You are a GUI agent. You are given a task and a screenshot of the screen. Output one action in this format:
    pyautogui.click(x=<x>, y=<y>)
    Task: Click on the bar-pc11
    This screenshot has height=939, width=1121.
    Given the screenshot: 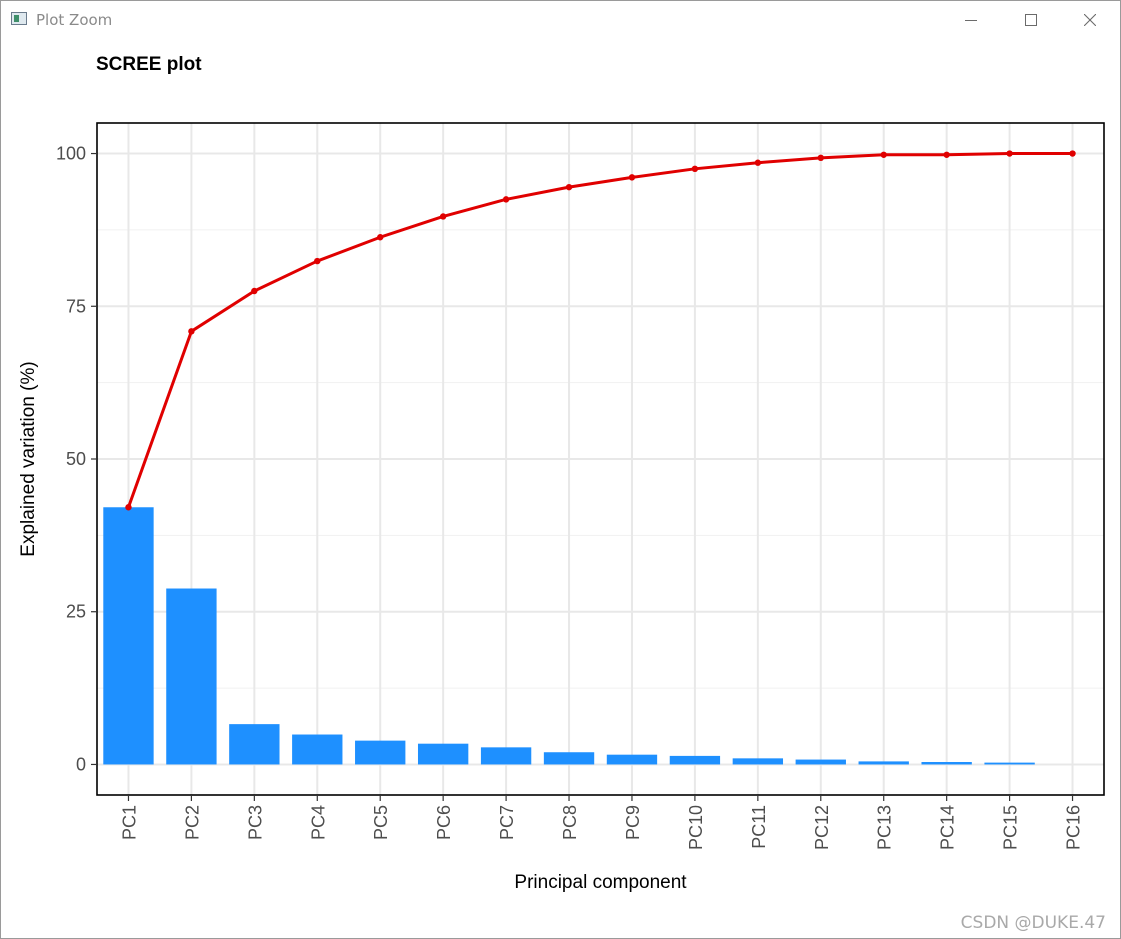 What is the action you would take?
    pyautogui.click(x=758, y=761)
    